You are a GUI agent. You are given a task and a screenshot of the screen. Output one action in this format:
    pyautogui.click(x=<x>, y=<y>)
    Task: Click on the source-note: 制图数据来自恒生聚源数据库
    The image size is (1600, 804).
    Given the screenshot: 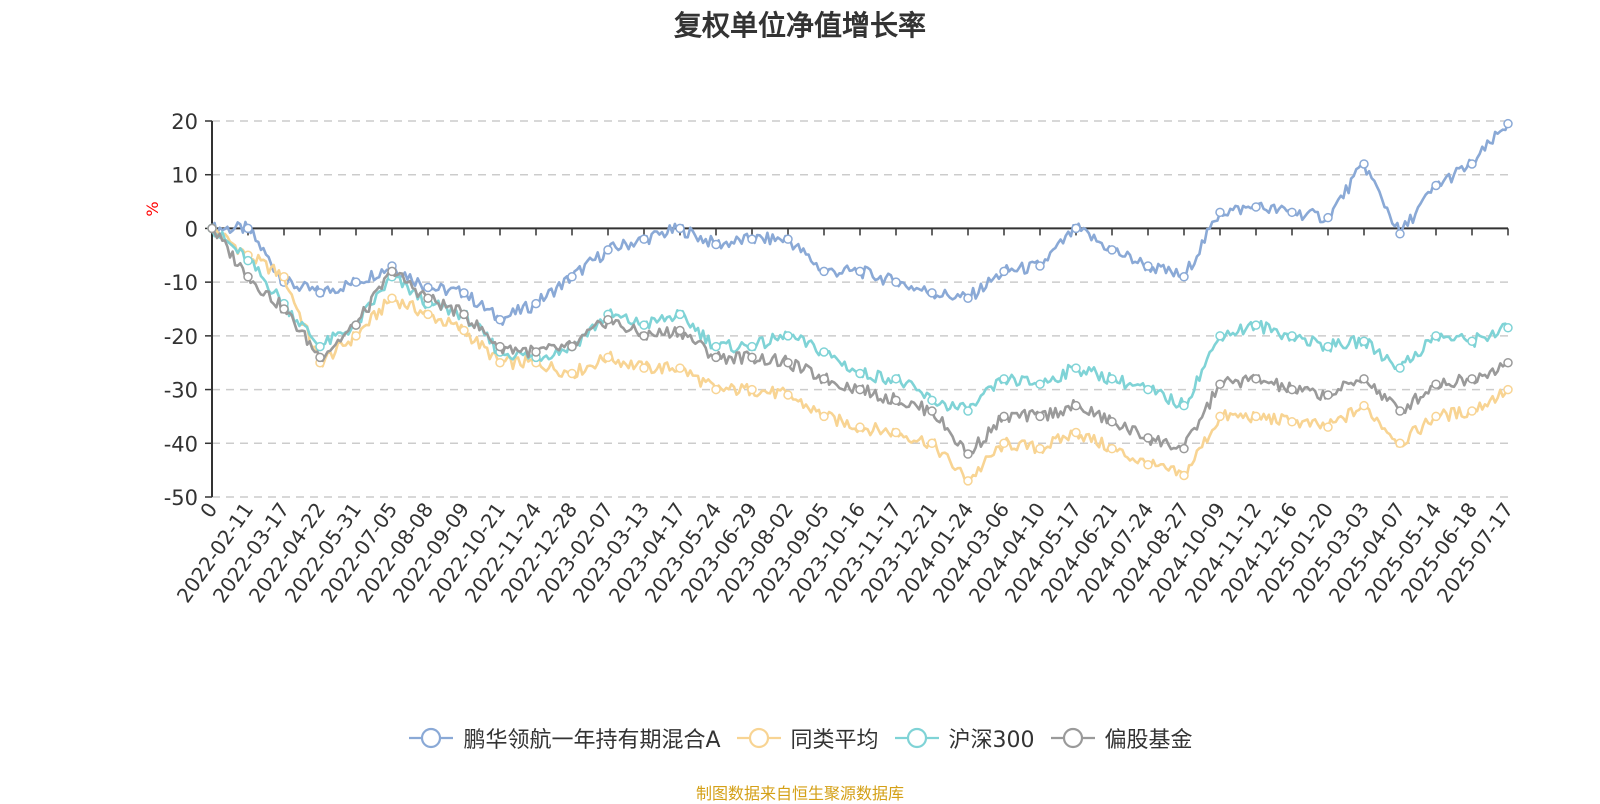 What is the action you would take?
    pyautogui.click(x=799, y=793)
    